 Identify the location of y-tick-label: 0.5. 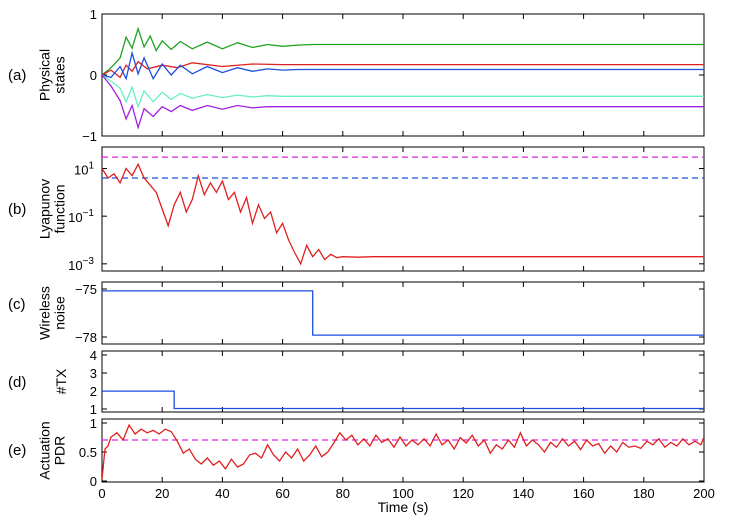
(88, 452).